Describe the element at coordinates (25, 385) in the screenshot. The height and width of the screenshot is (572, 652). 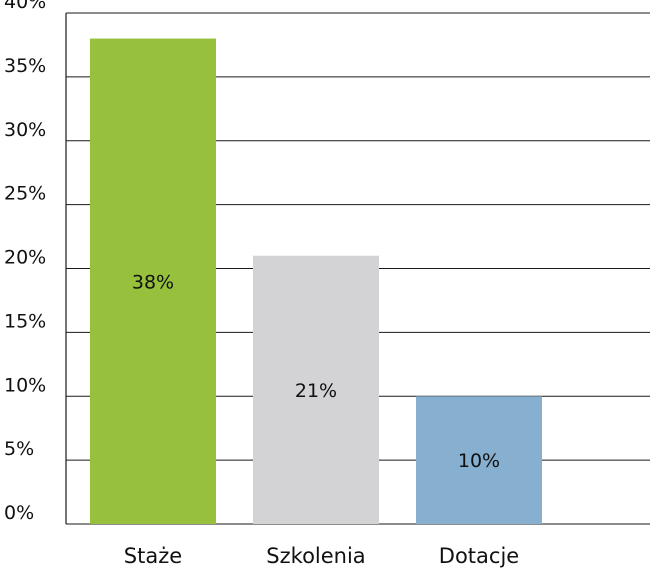
I see `y-tick-label: 10%` at that location.